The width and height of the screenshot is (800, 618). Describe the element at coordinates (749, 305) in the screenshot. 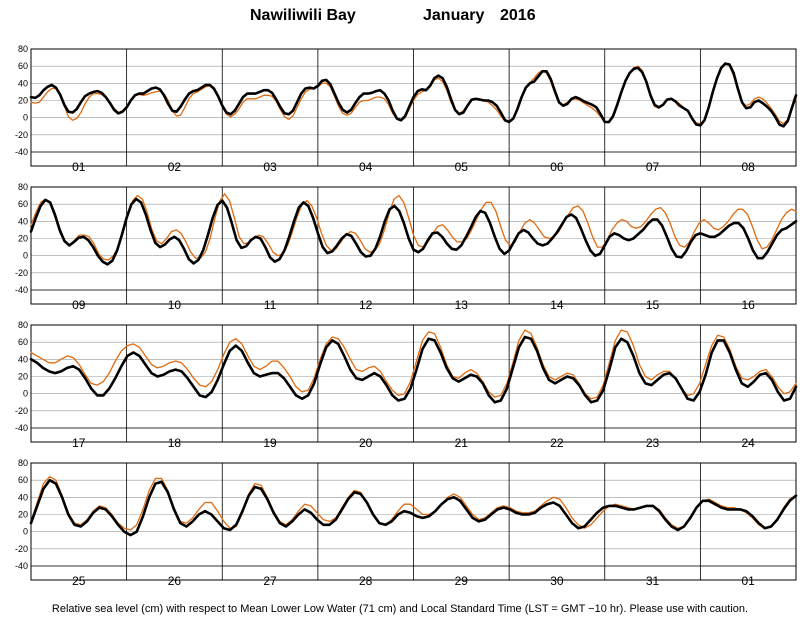

I see `day-label: 16` at that location.